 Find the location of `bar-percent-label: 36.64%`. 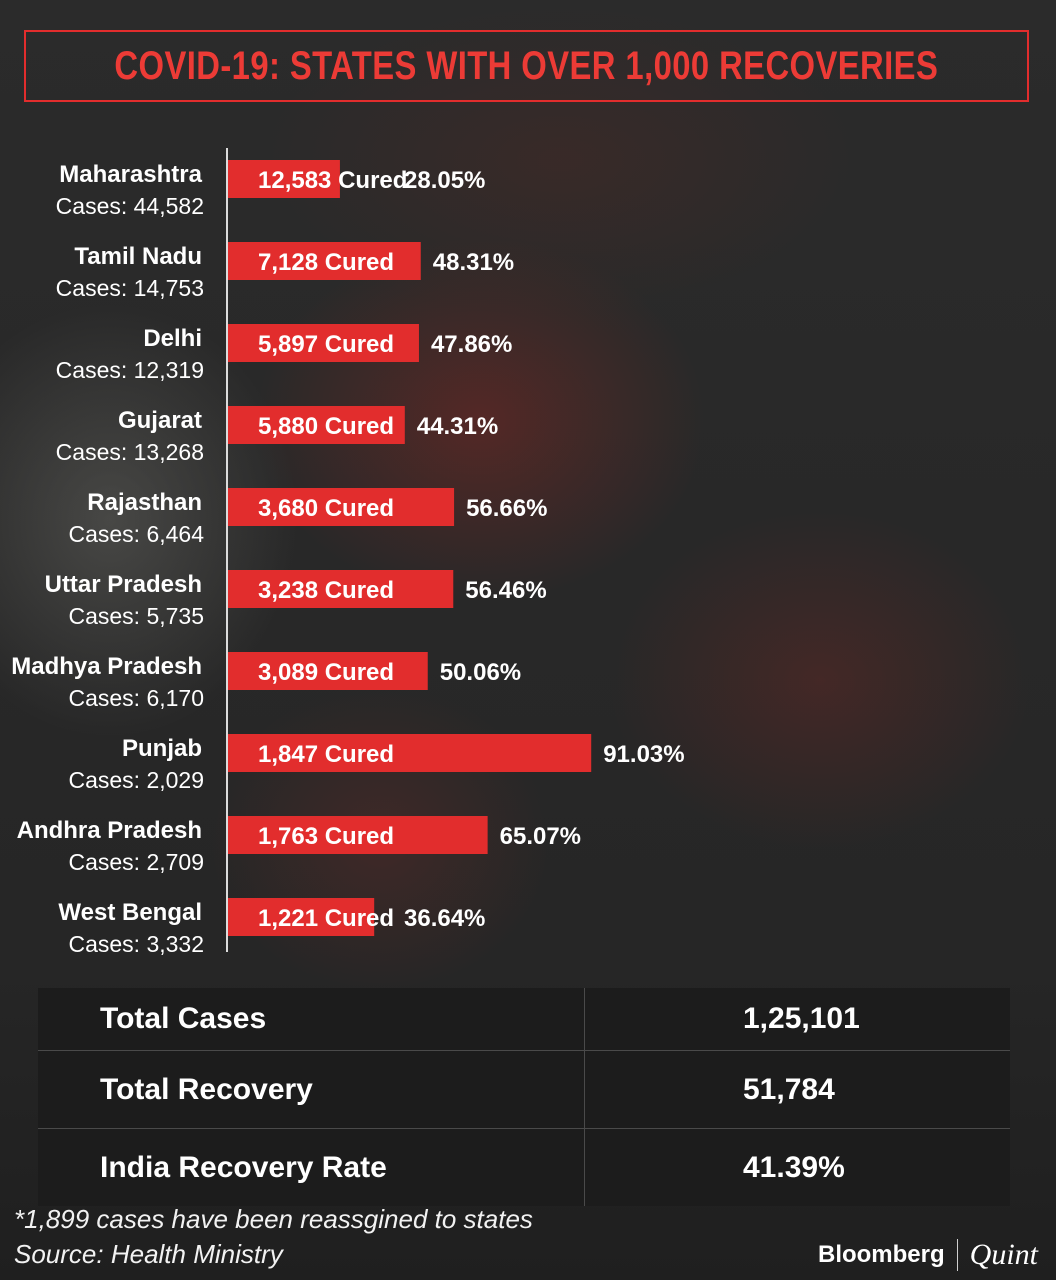

bar-percent-label: 36.64% is located at coordinates (444, 918).